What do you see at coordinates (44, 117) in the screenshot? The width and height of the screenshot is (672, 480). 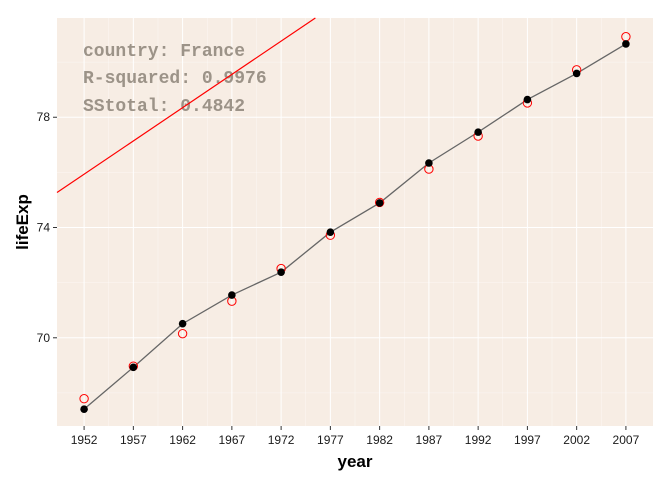 I see `y-tick-label: 78` at bounding box center [44, 117].